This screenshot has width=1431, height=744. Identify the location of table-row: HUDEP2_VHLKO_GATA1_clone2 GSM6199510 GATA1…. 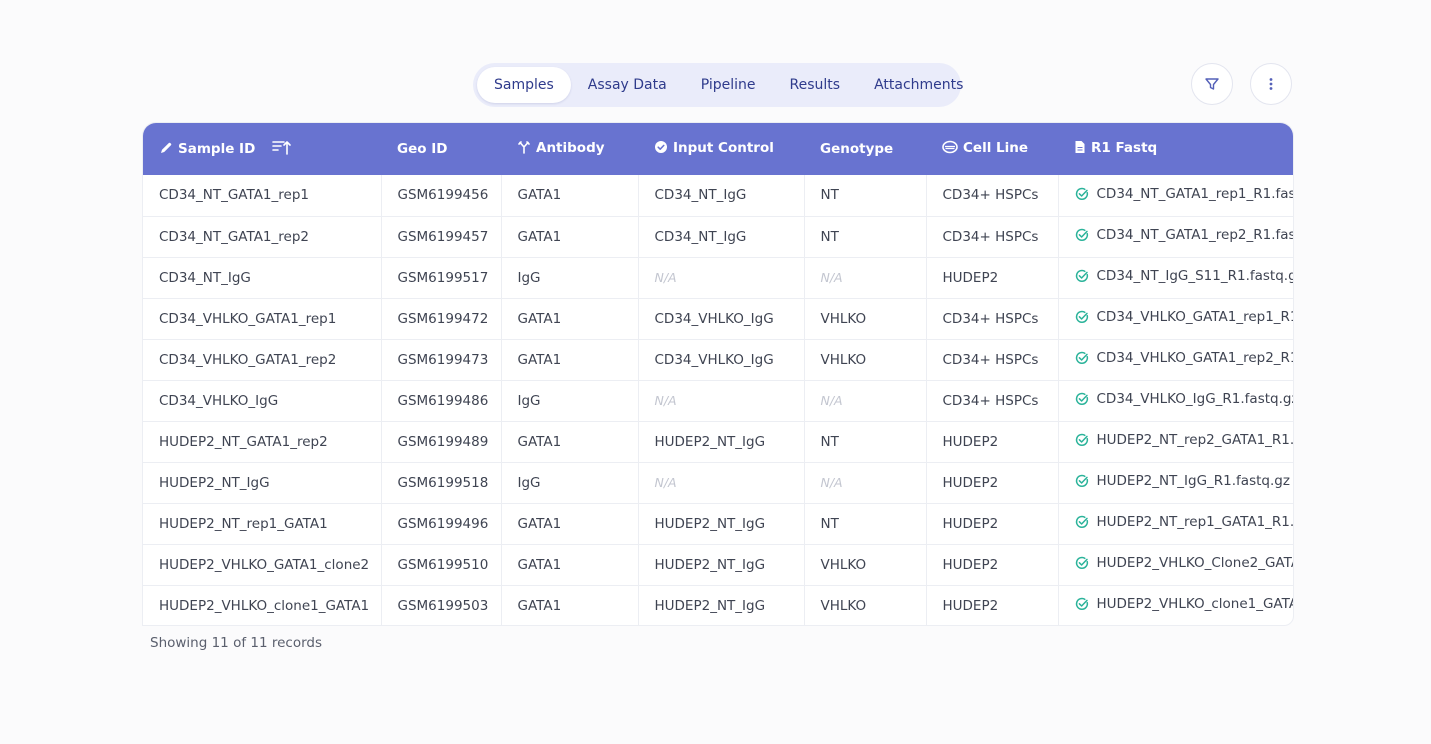
(718, 565).